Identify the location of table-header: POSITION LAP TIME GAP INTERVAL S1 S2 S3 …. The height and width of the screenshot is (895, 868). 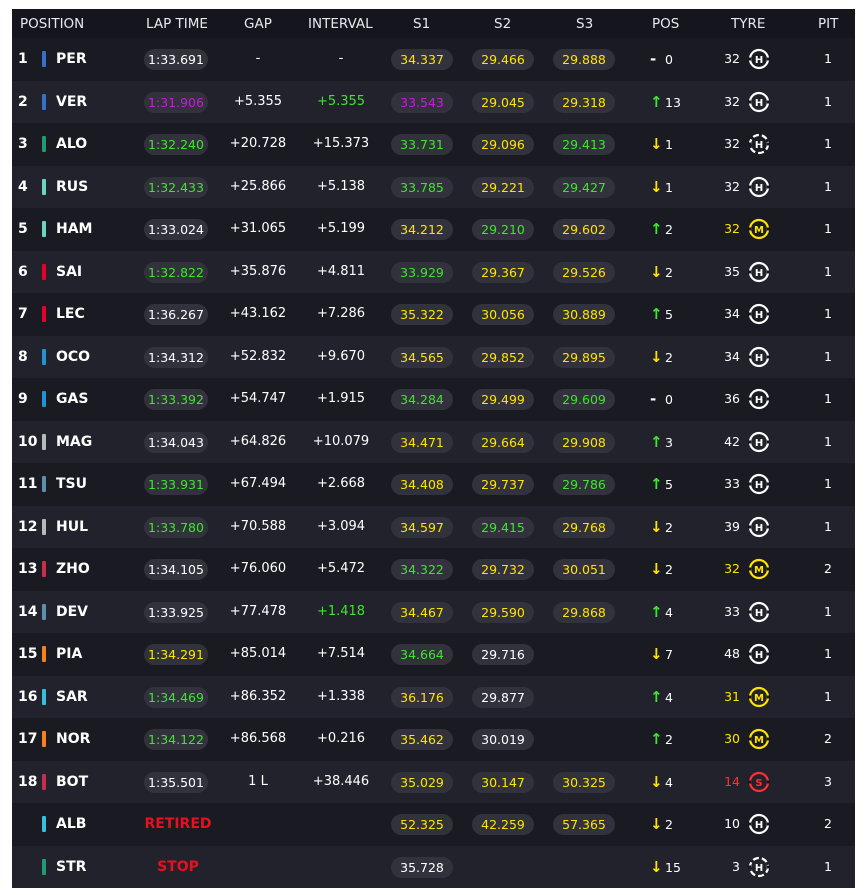
(433, 23).